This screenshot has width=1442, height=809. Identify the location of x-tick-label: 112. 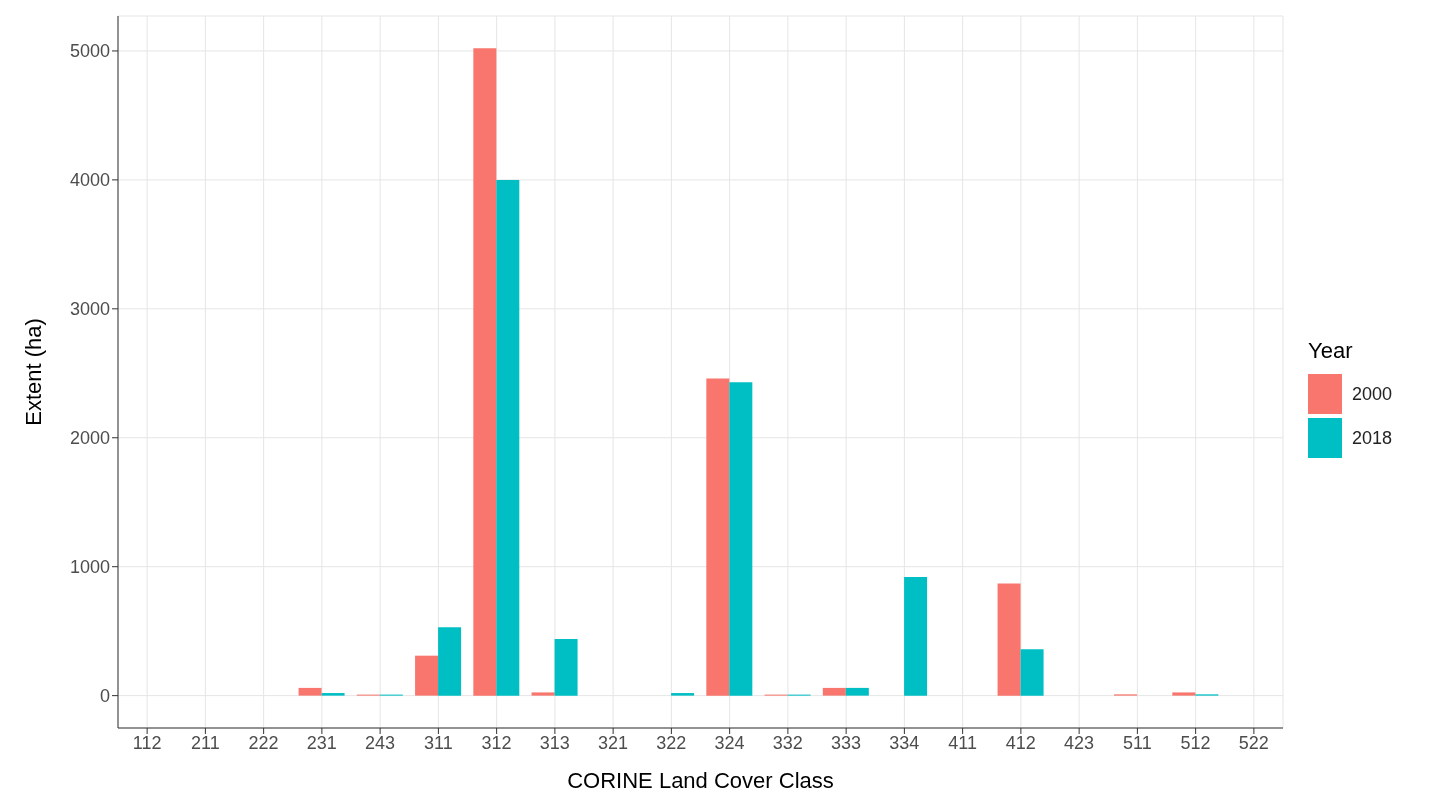
(147, 742).